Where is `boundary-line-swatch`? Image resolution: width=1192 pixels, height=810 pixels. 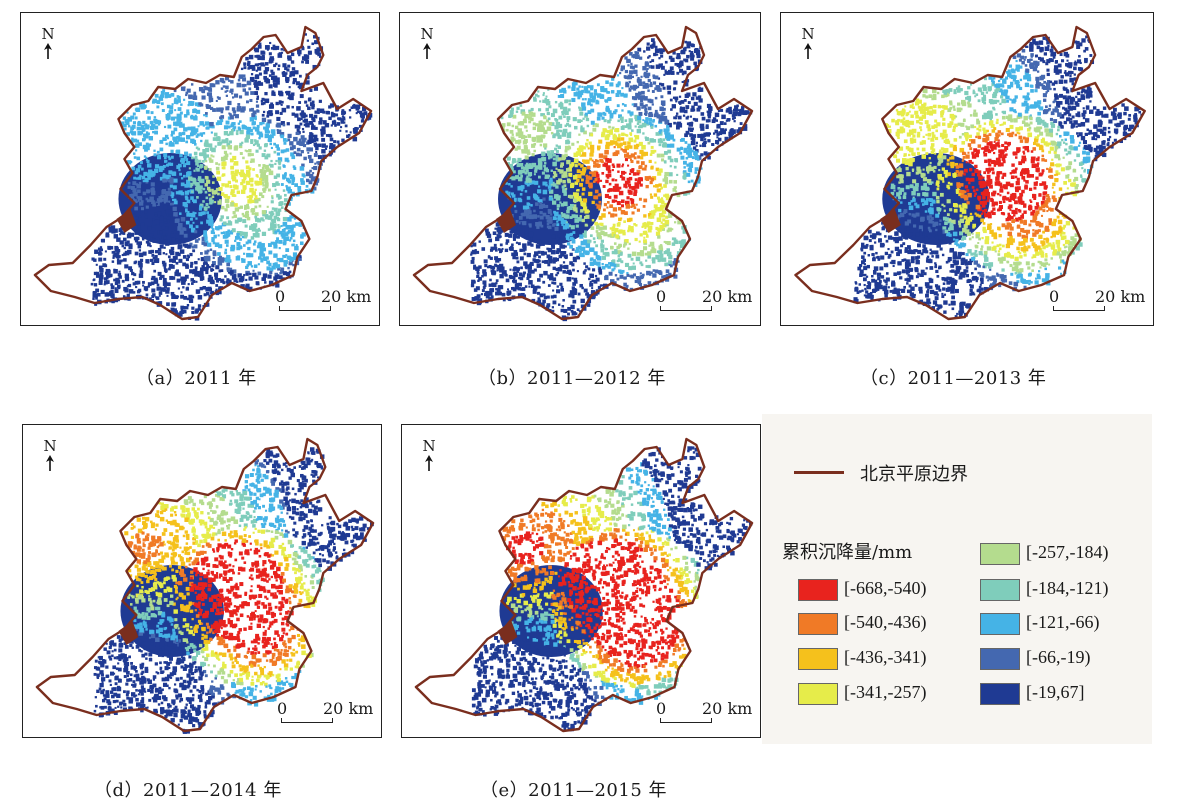 boundary-line-swatch is located at coordinates (819, 472).